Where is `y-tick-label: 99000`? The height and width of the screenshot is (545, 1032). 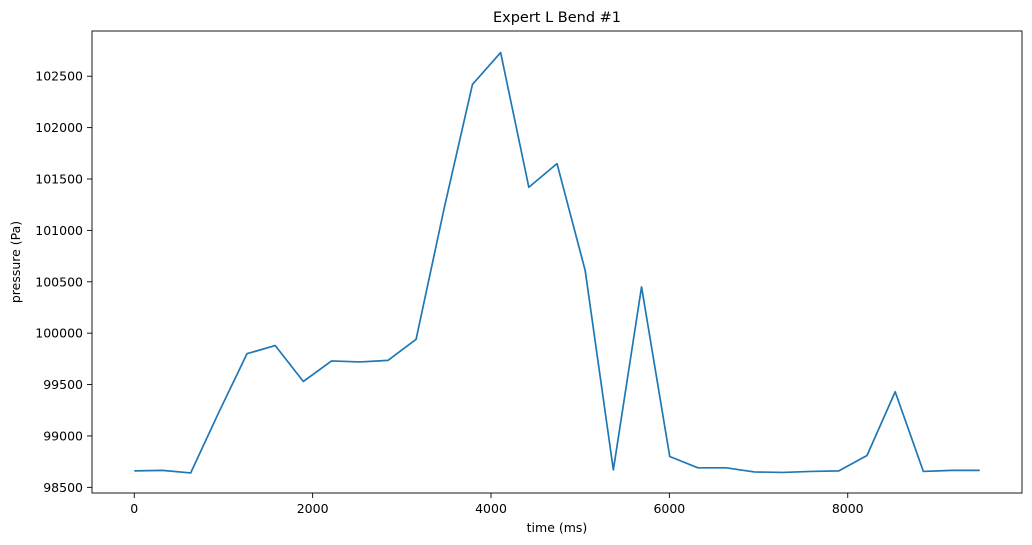
y-tick-label: 99000 is located at coordinates (63, 435).